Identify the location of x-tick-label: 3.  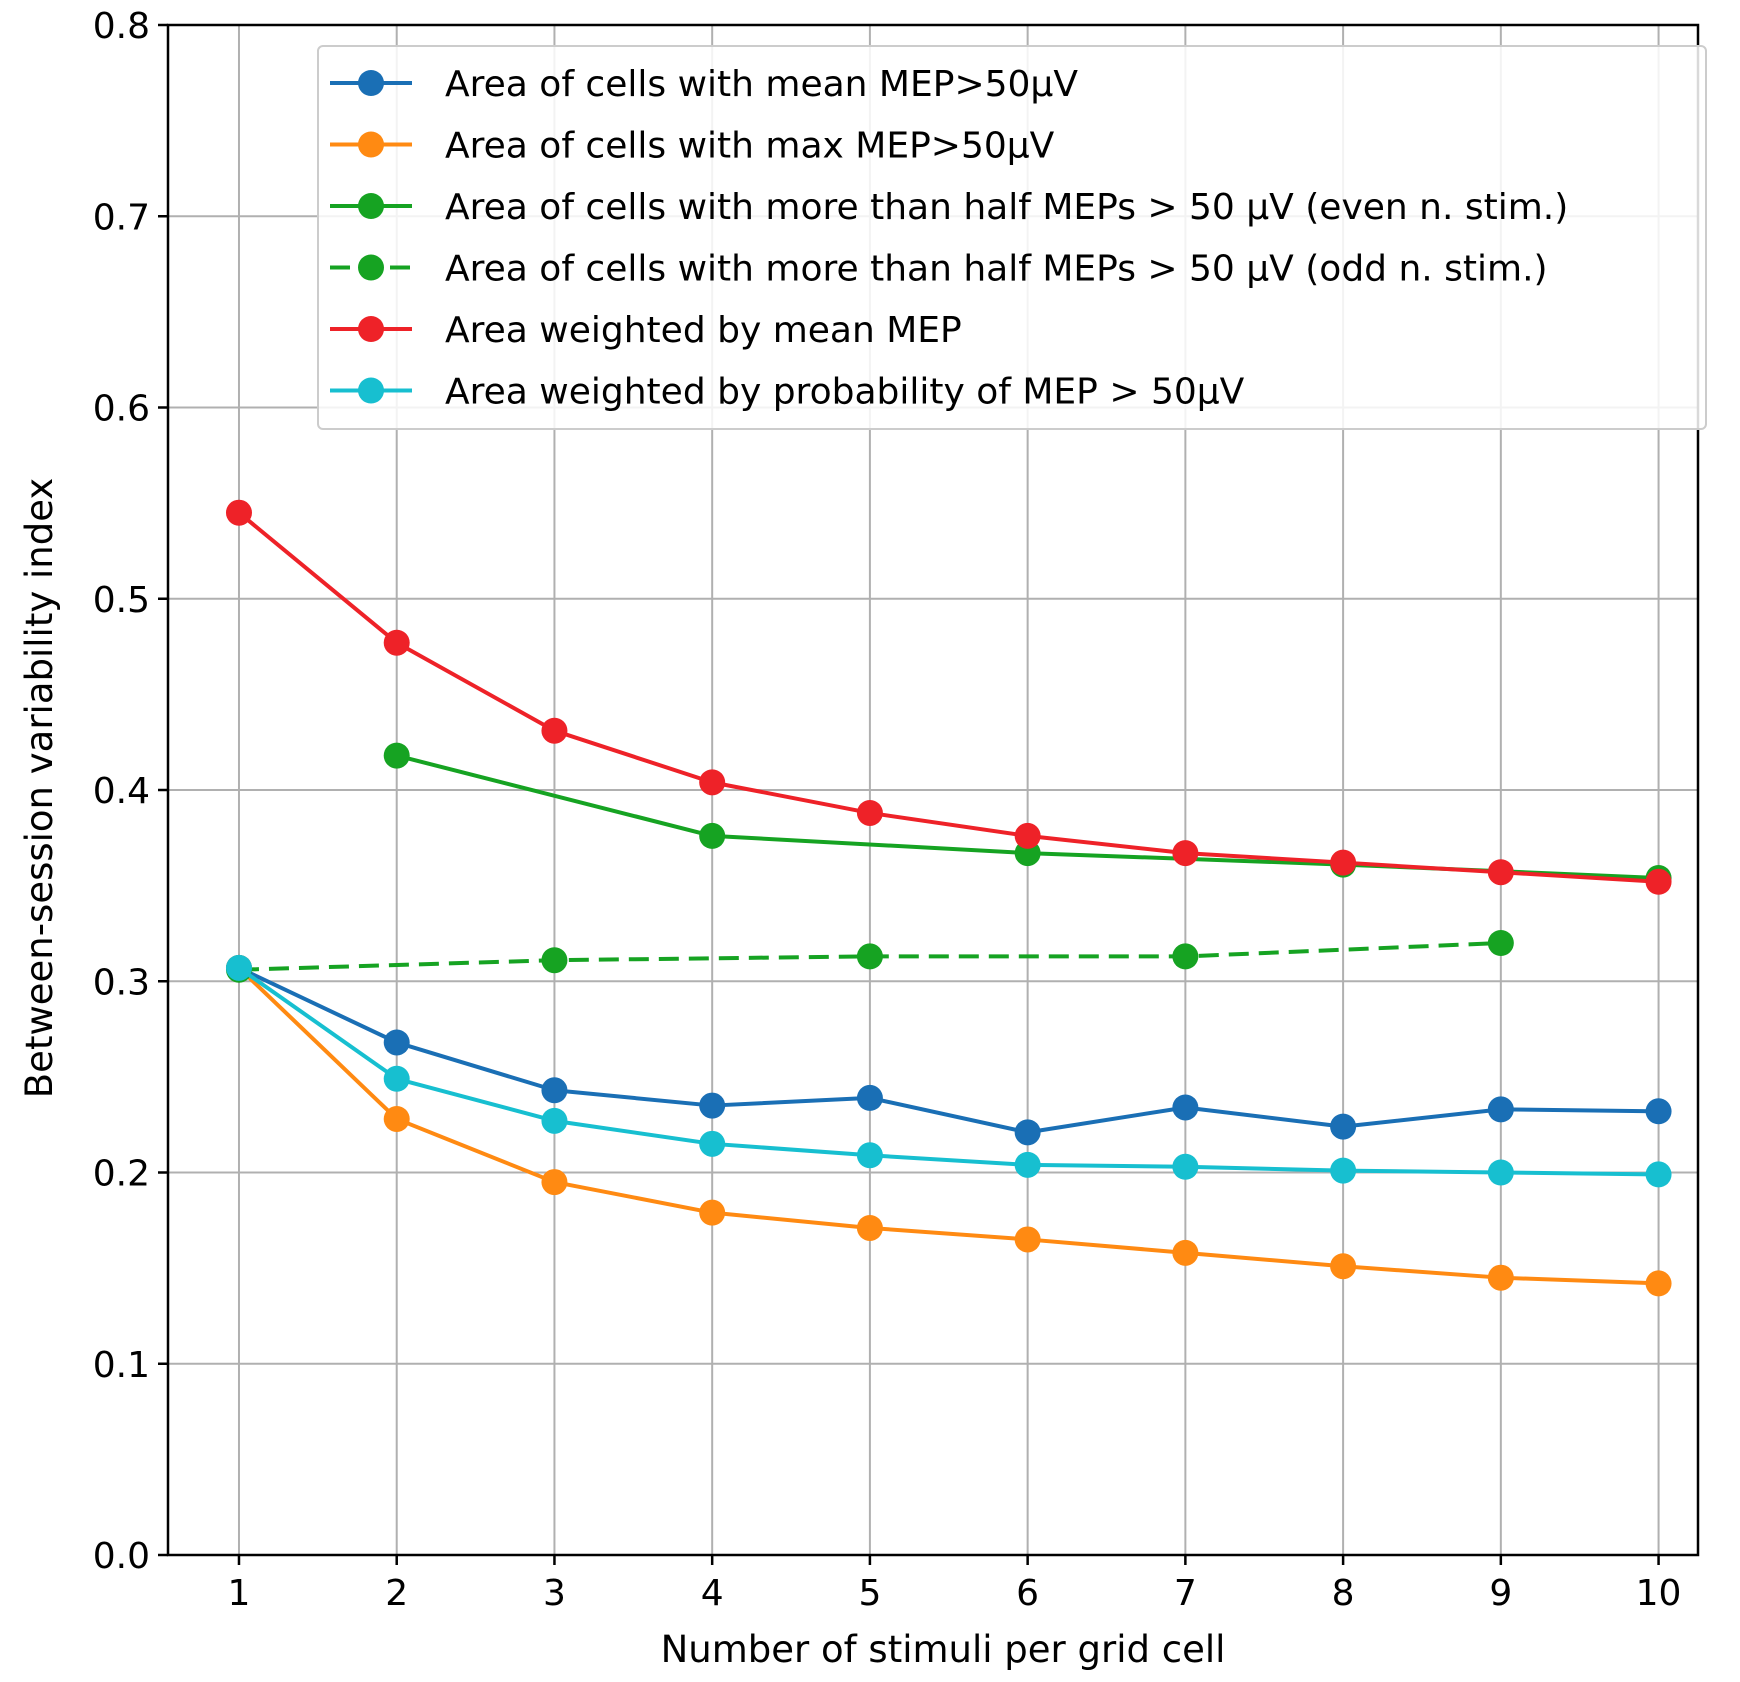
(554, 1593).